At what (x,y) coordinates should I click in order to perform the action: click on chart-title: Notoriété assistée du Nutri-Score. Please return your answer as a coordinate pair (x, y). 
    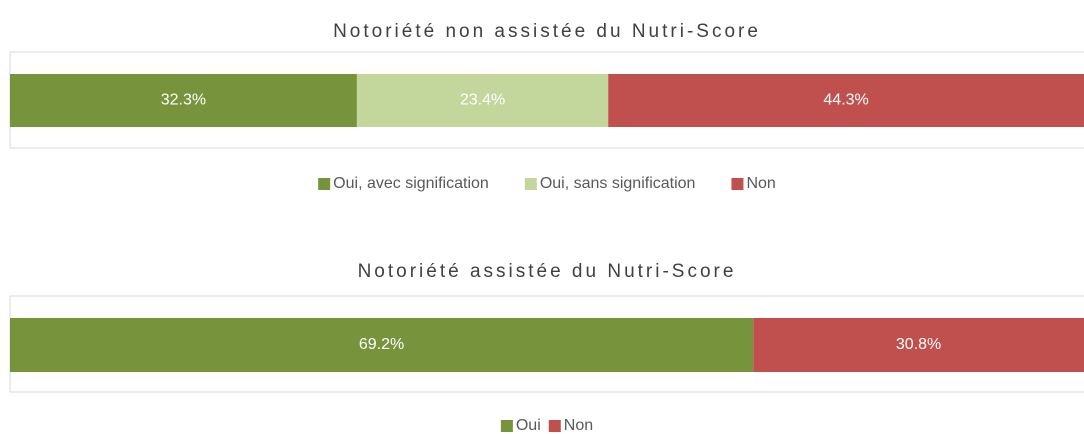
    Looking at the image, I should click on (547, 271).